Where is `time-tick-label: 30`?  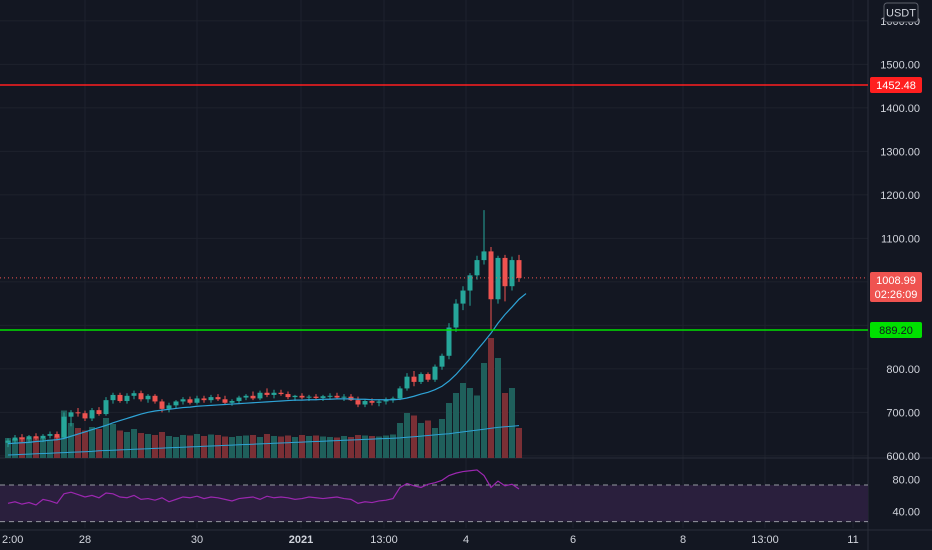
time-tick-label: 30 is located at coordinates (197, 540).